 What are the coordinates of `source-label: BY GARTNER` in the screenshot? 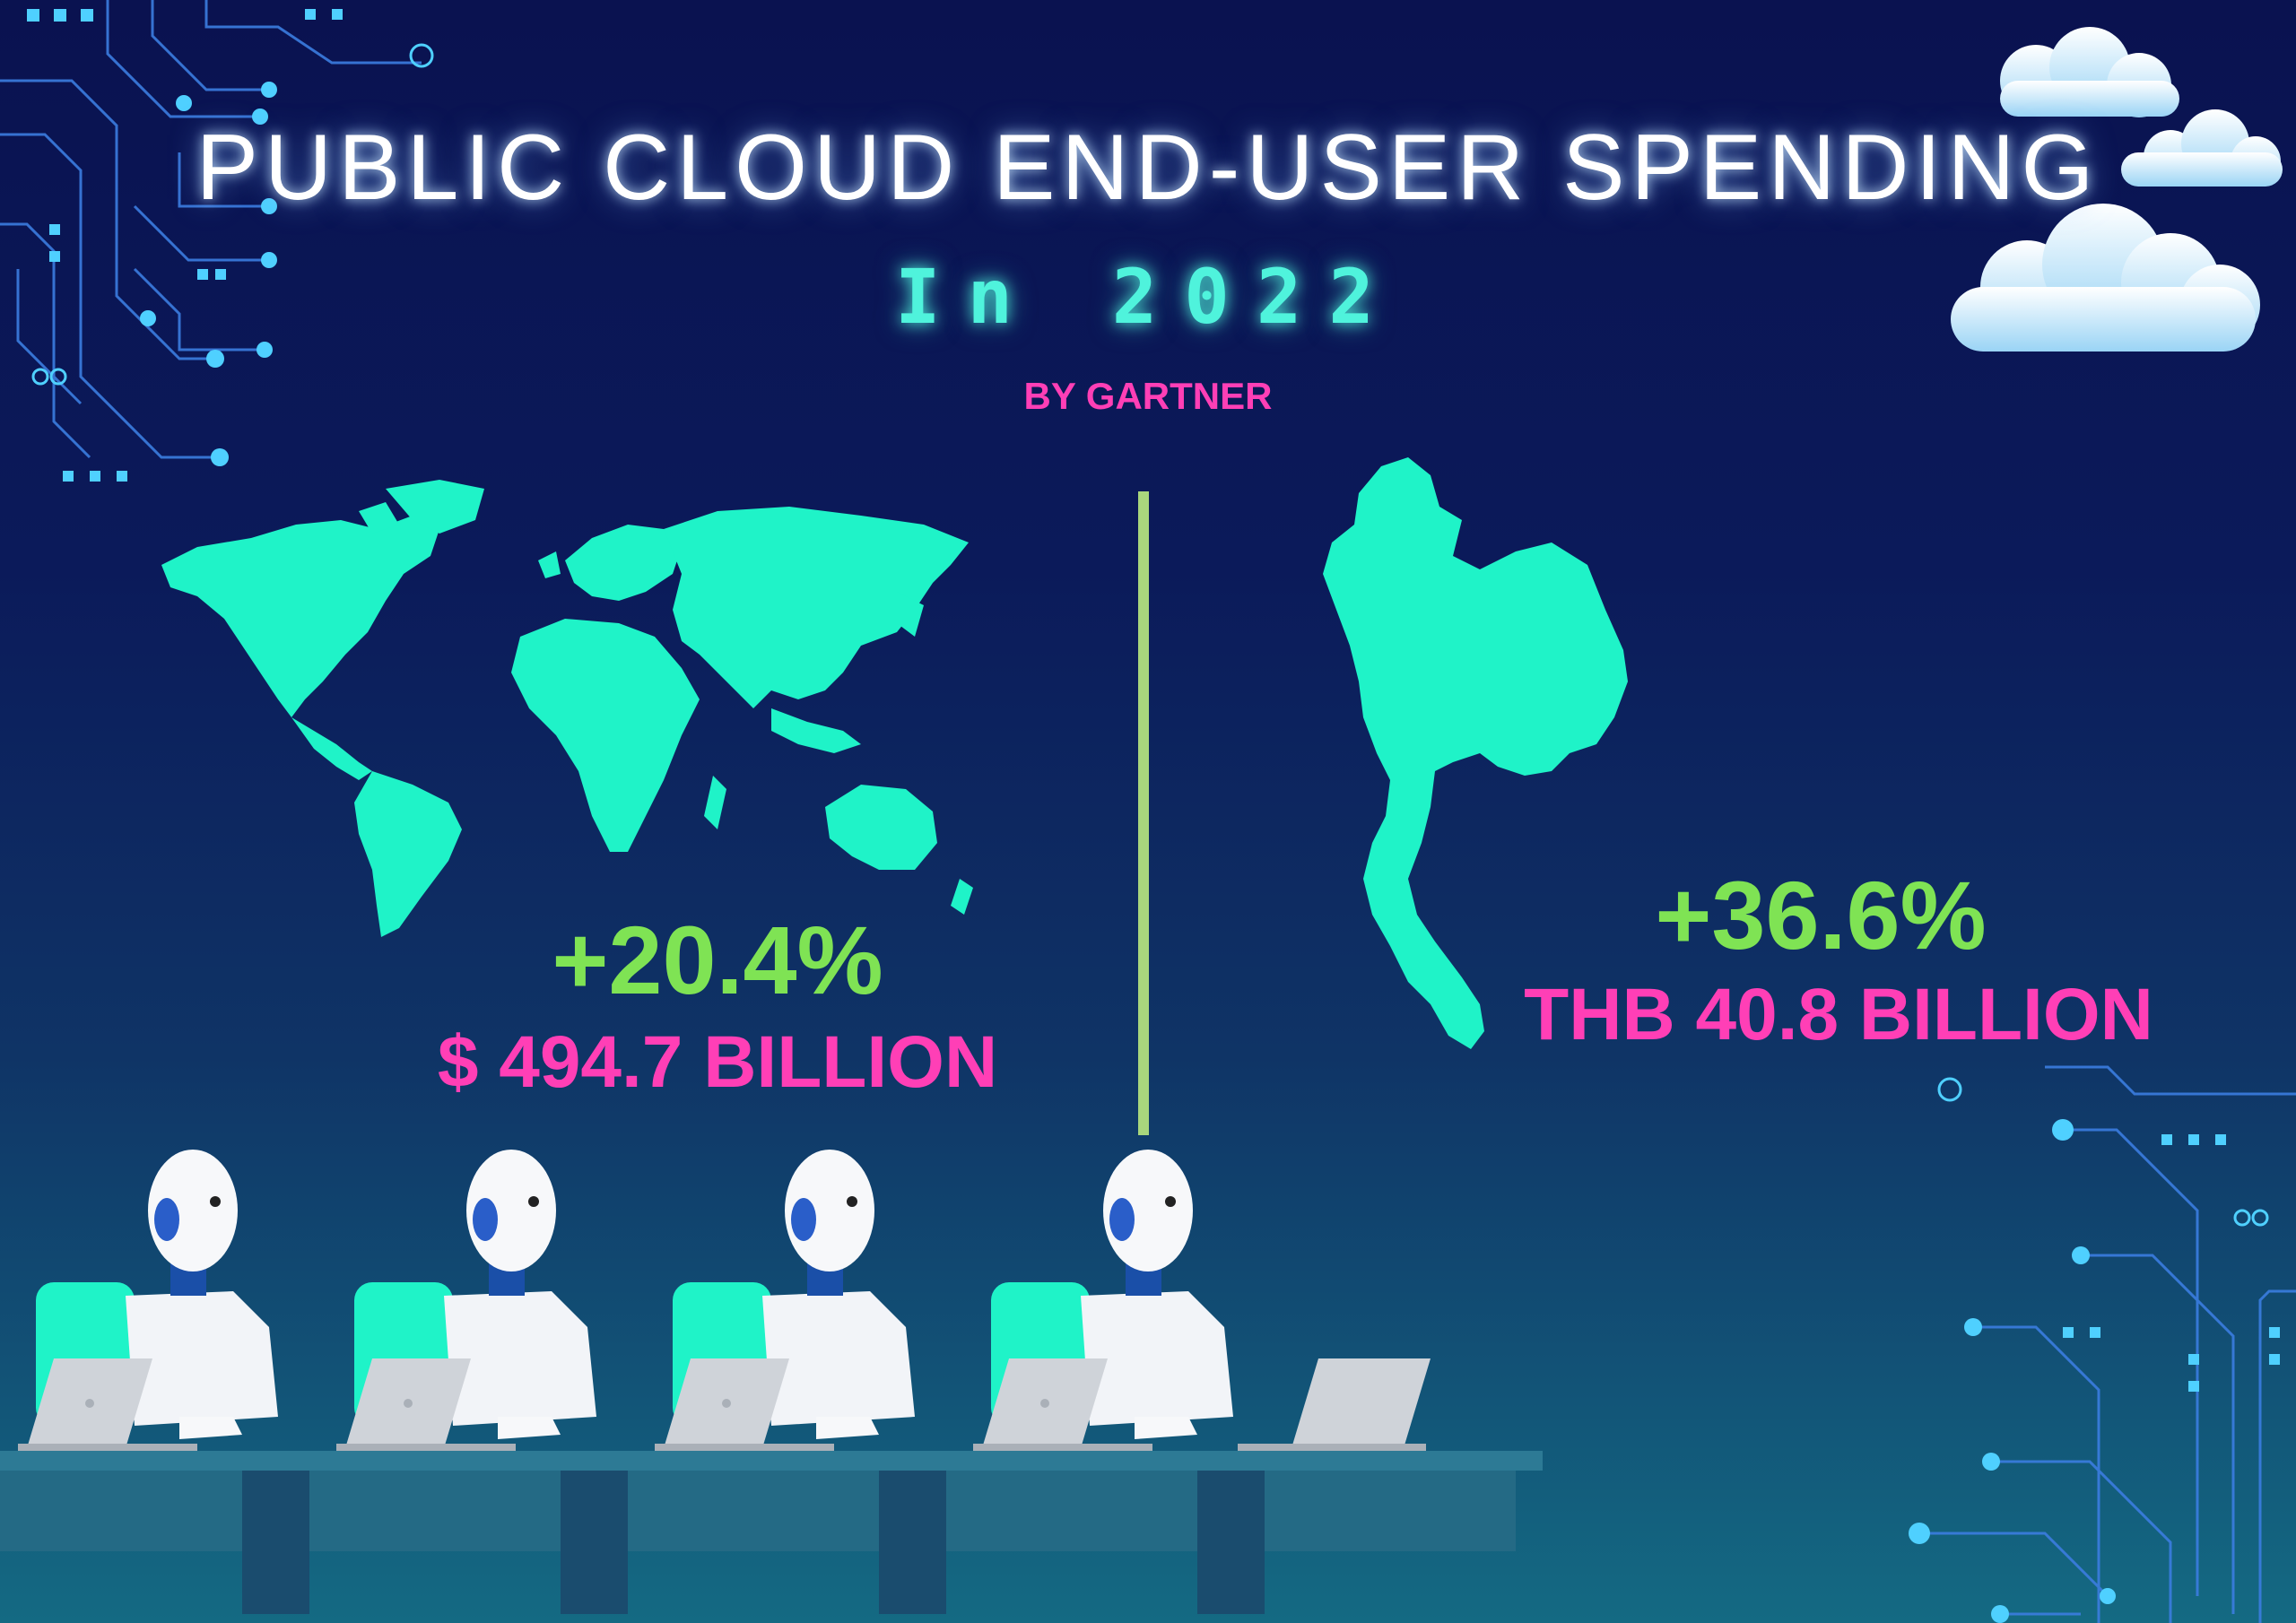 It's located at (1148, 396).